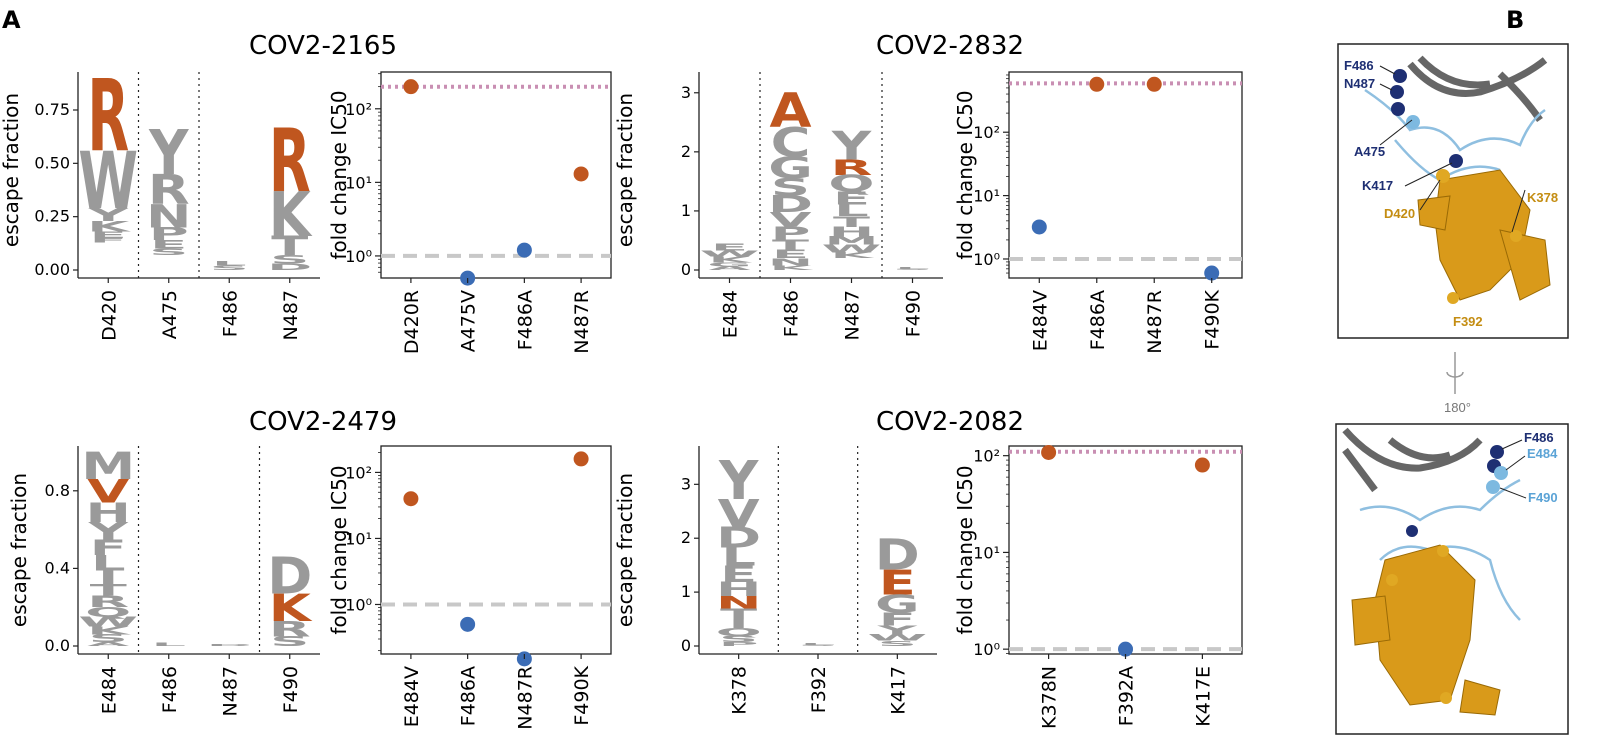 The width and height of the screenshot is (1600, 749). Describe the element at coordinates (851, 183) in the screenshot. I see `logo-letter: Q` at that location.